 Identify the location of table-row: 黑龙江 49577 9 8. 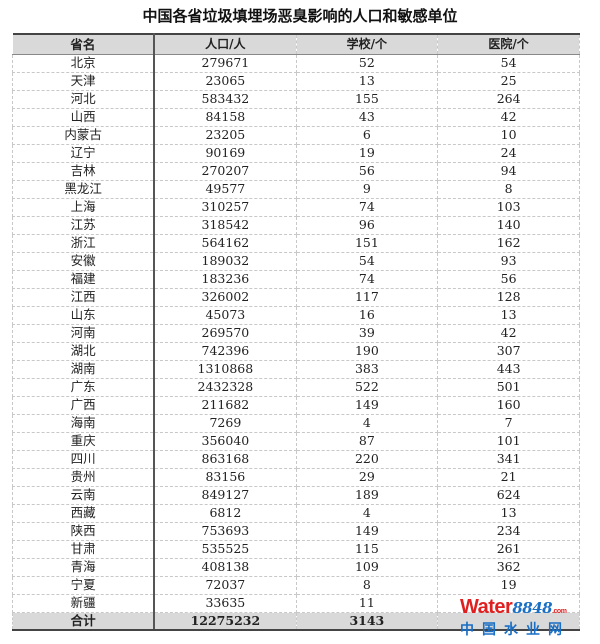
(296, 189).